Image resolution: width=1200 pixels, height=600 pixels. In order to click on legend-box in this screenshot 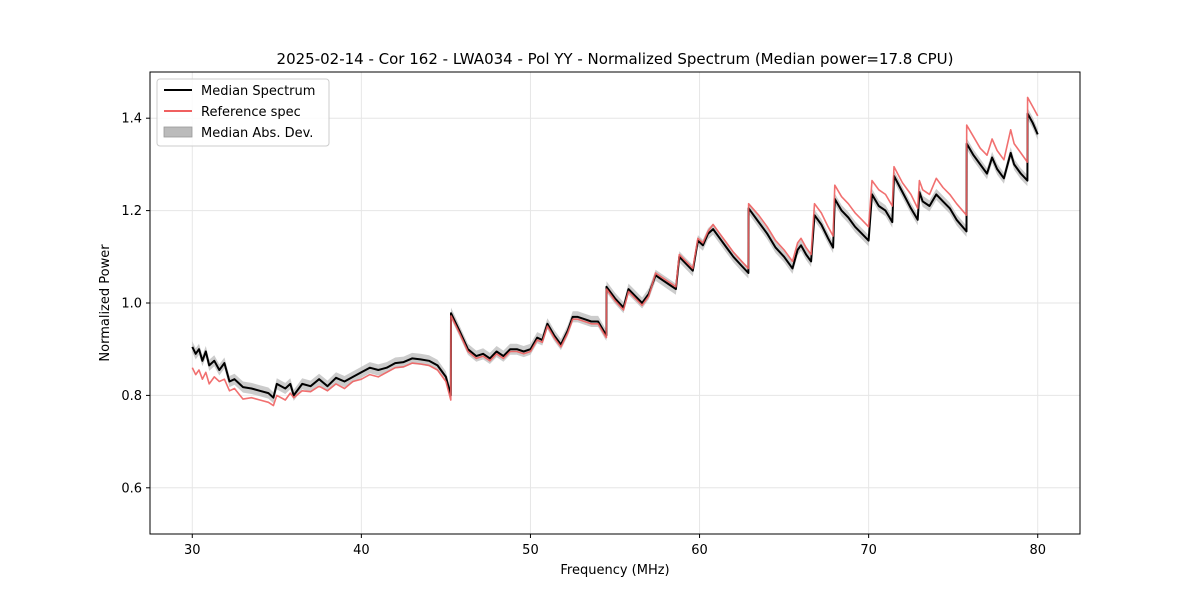, I will do `click(243, 112)`.